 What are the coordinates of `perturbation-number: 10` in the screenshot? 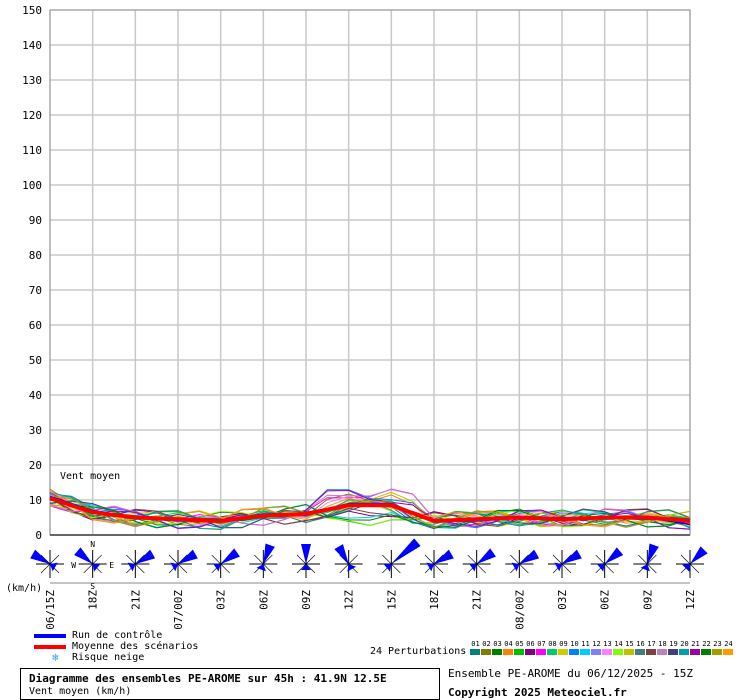 It's located at (574, 644).